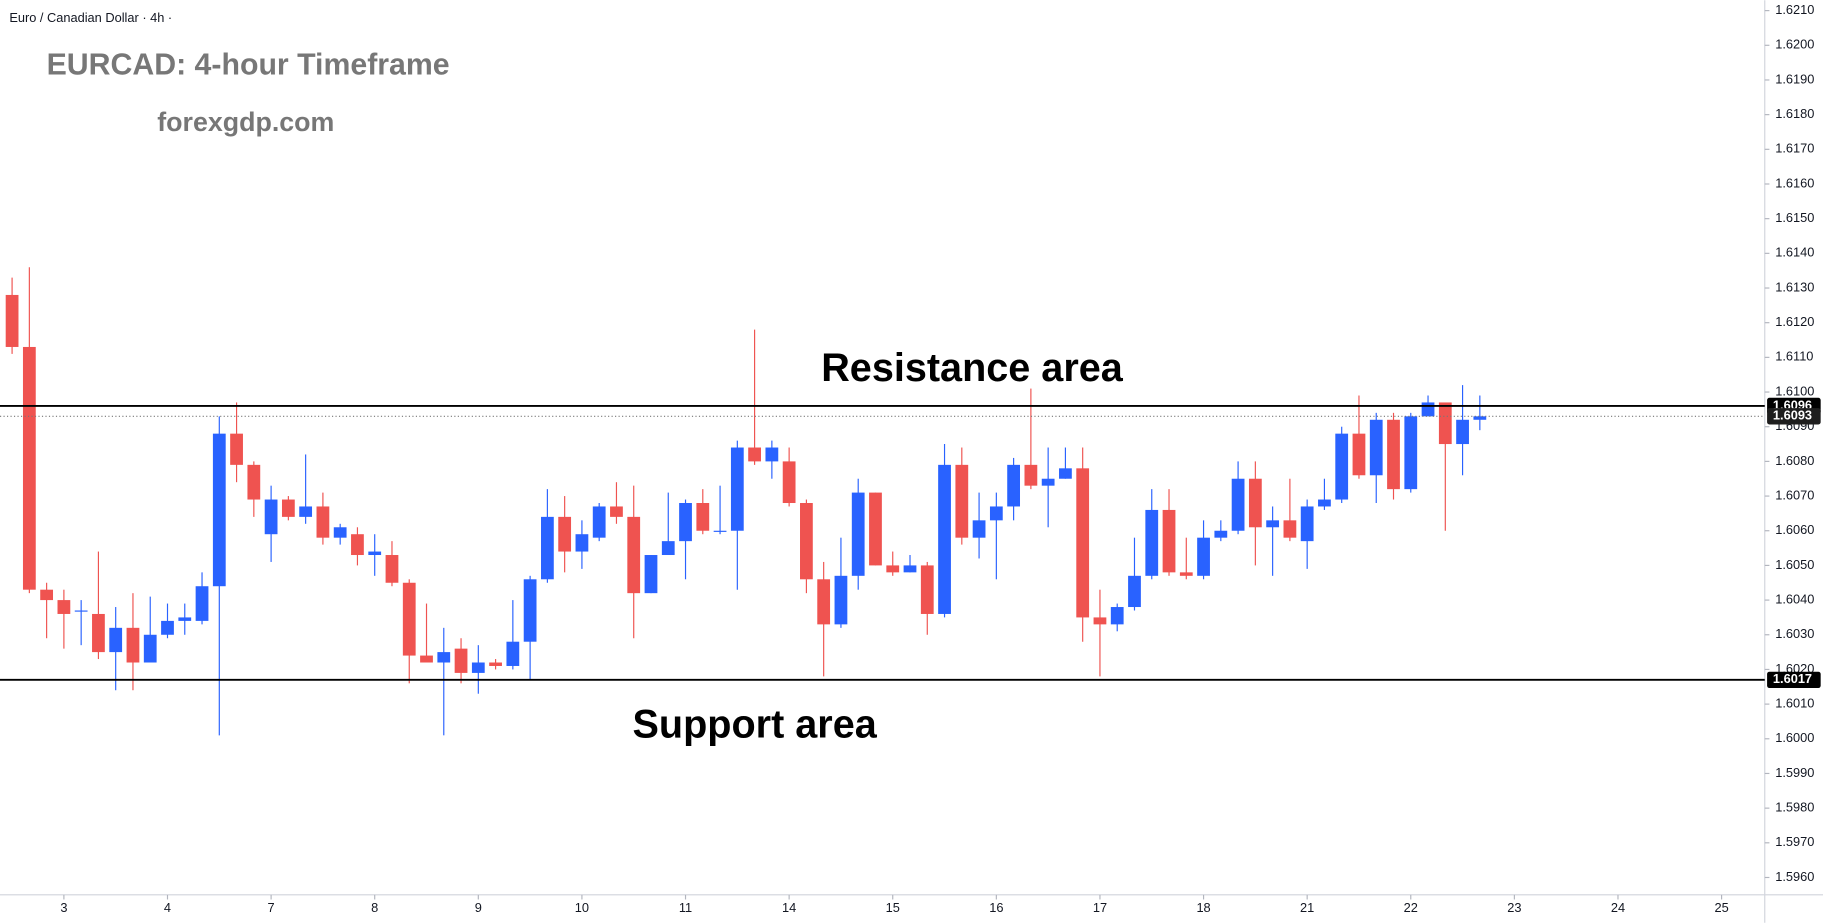 This screenshot has height=923, width=1823. What do you see at coordinates (1794, 841) in the screenshot?
I see `y-tick-label: 1.5970` at bounding box center [1794, 841].